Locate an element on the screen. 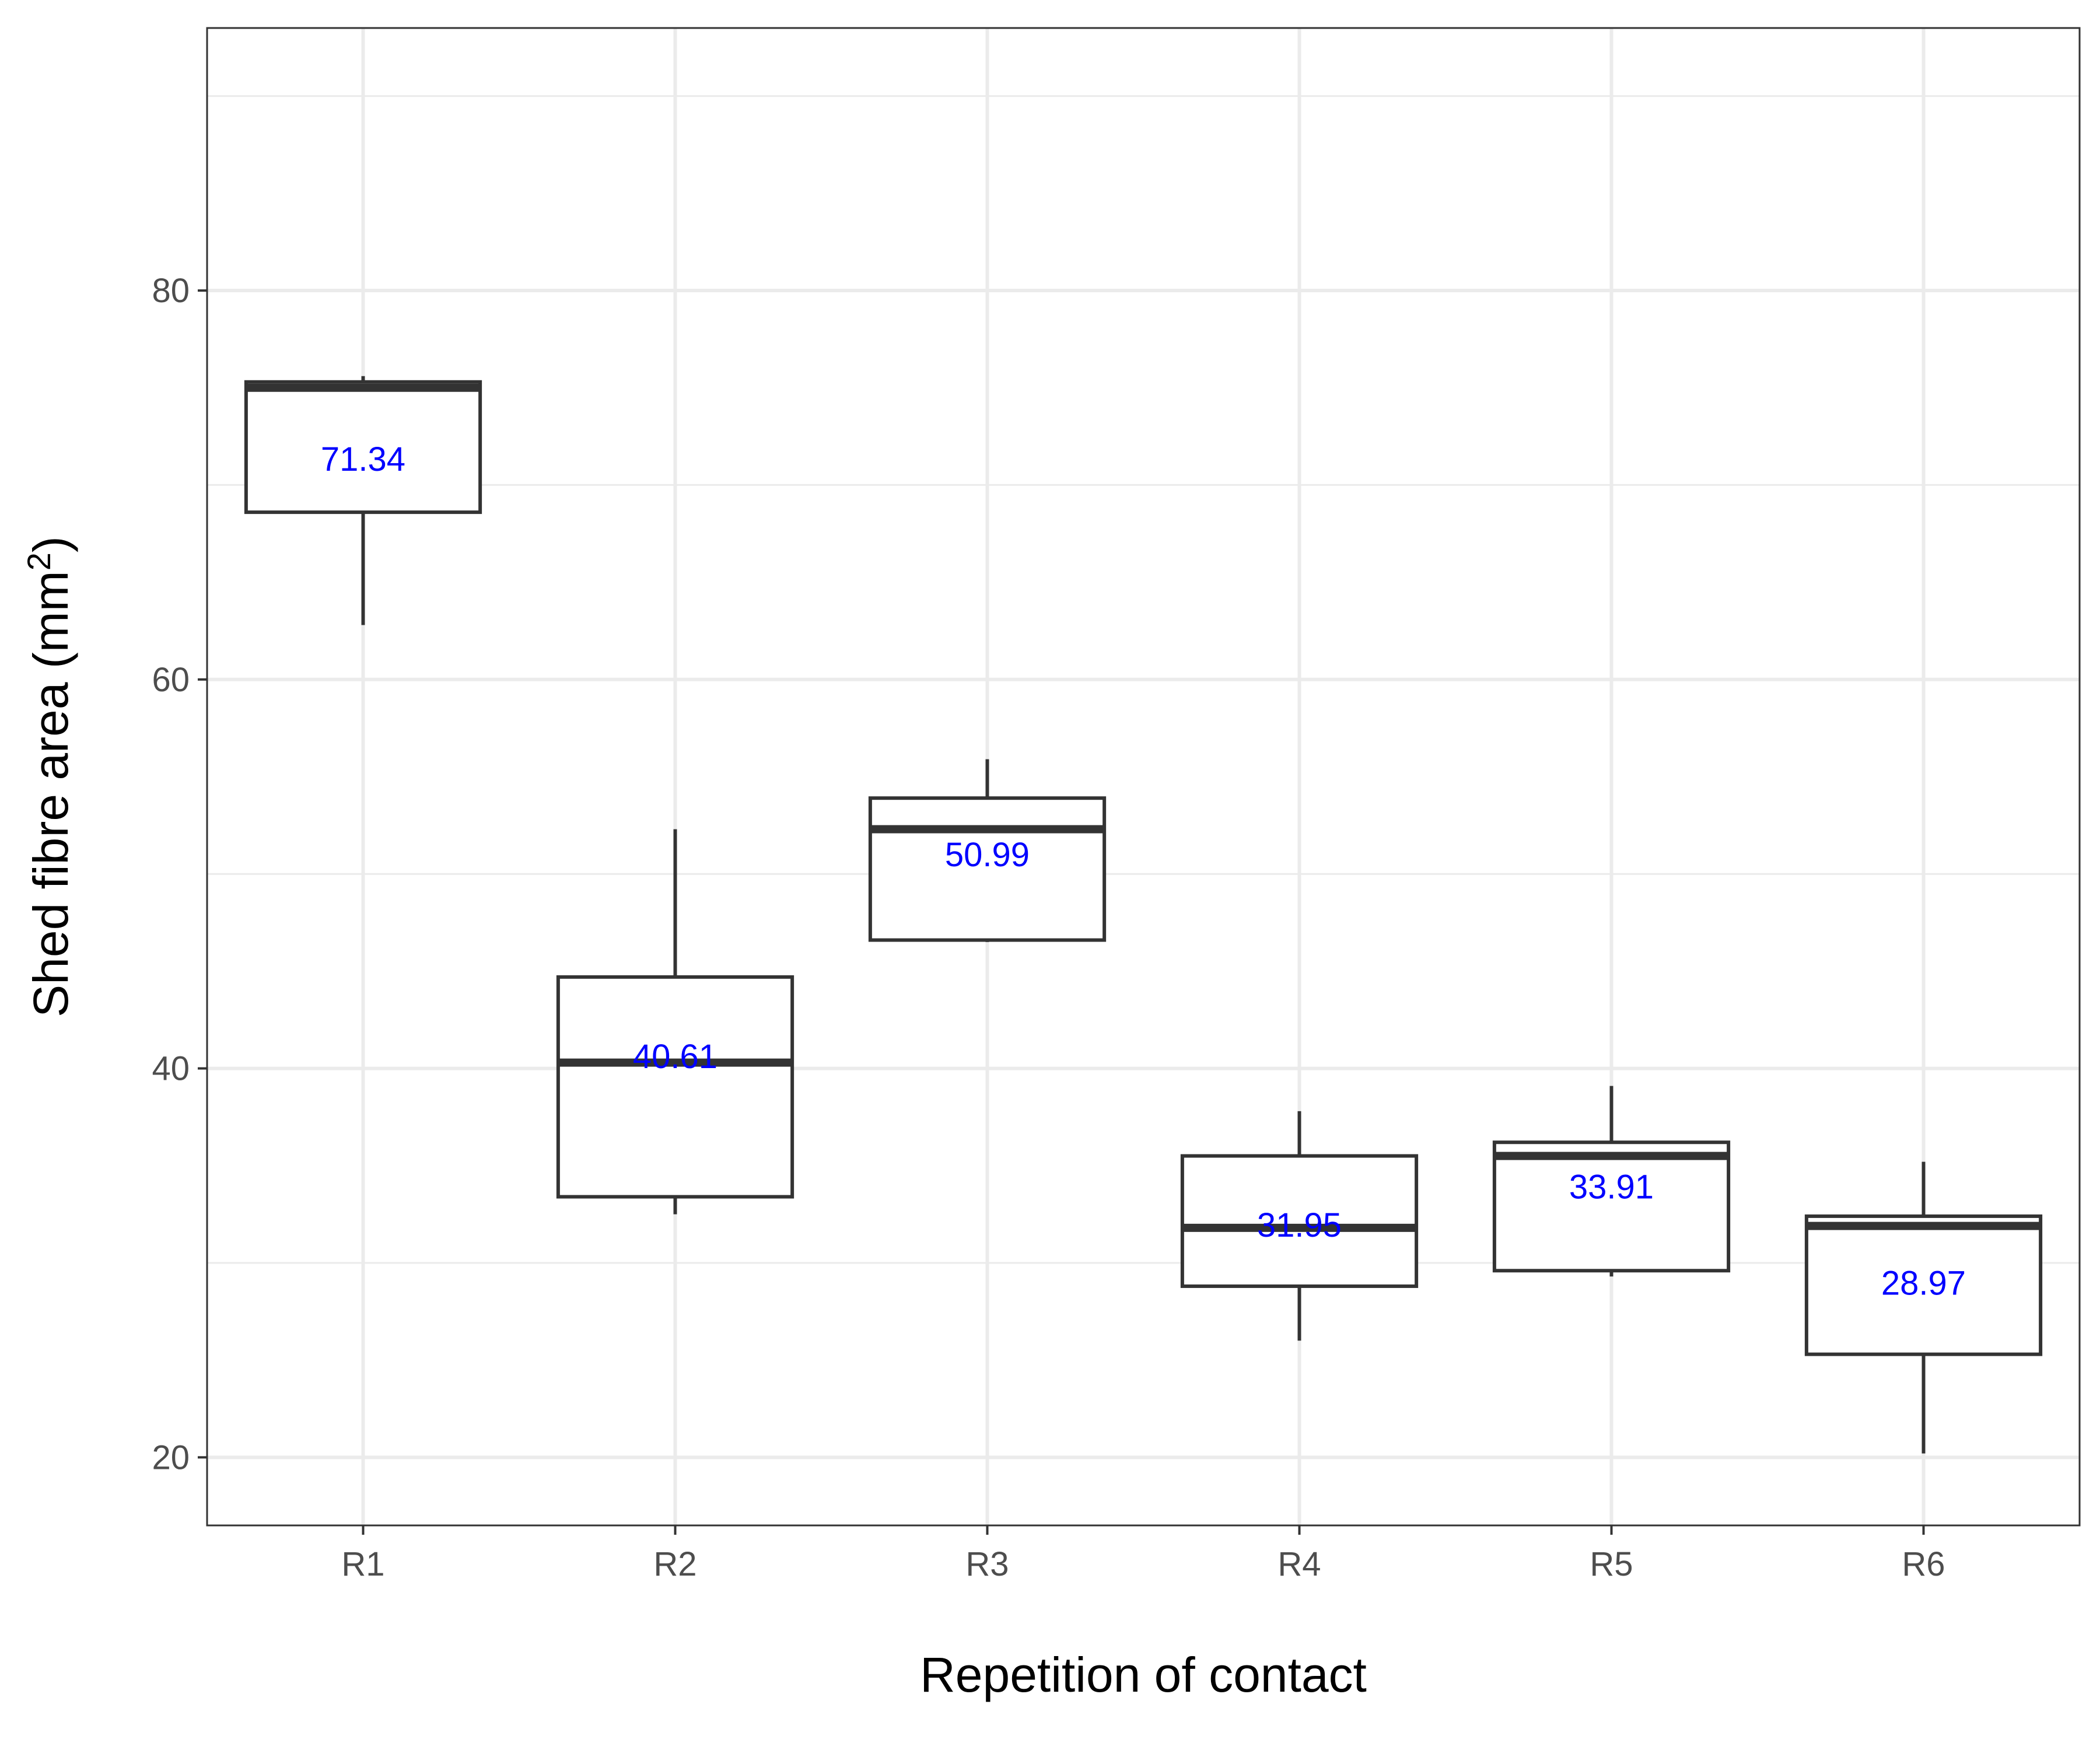 This screenshot has width=2100, height=1750. x-axis-title: Repetition of contact is located at coordinates (1143, 1674).